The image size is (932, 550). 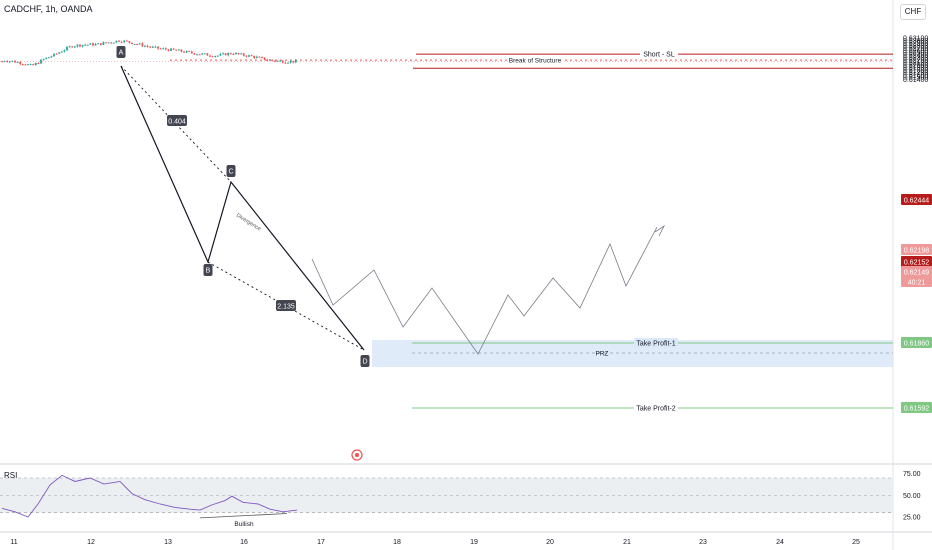 What do you see at coordinates (655, 409) in the screenshot?
I see `tp2-label: Take Profit-2` at bounding box center [655, 409].